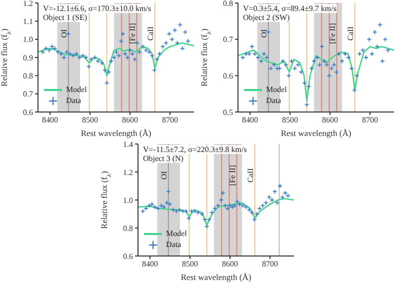 This screenshot has width=400, height=285. I want to click on annotation: Object 2 (SW), so click(266, 17).